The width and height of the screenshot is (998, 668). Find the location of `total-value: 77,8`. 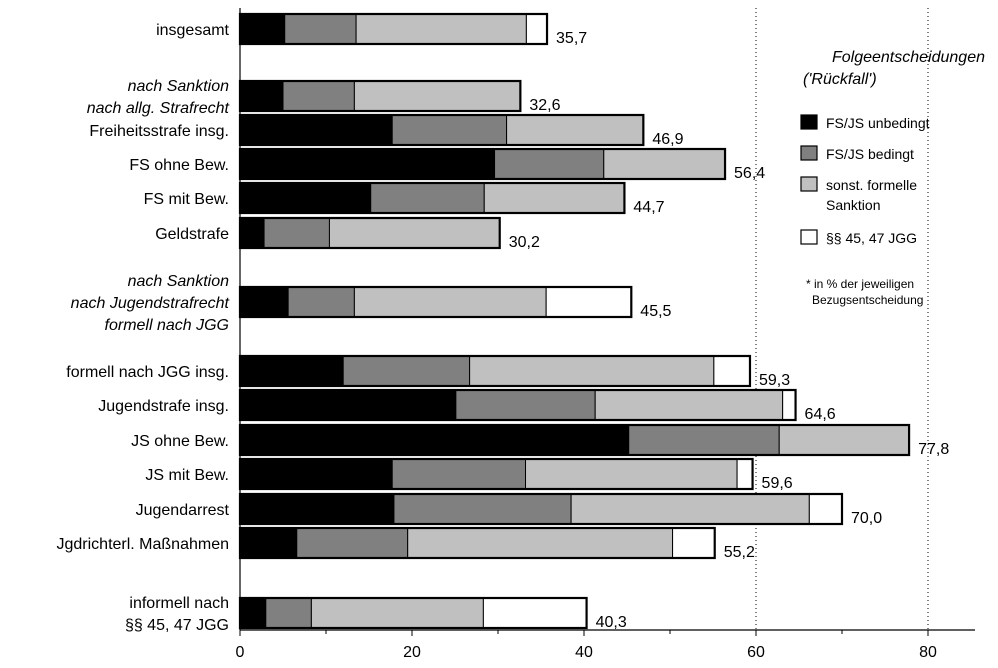

total-value: 77,8 is located at coordinates (933, 449).